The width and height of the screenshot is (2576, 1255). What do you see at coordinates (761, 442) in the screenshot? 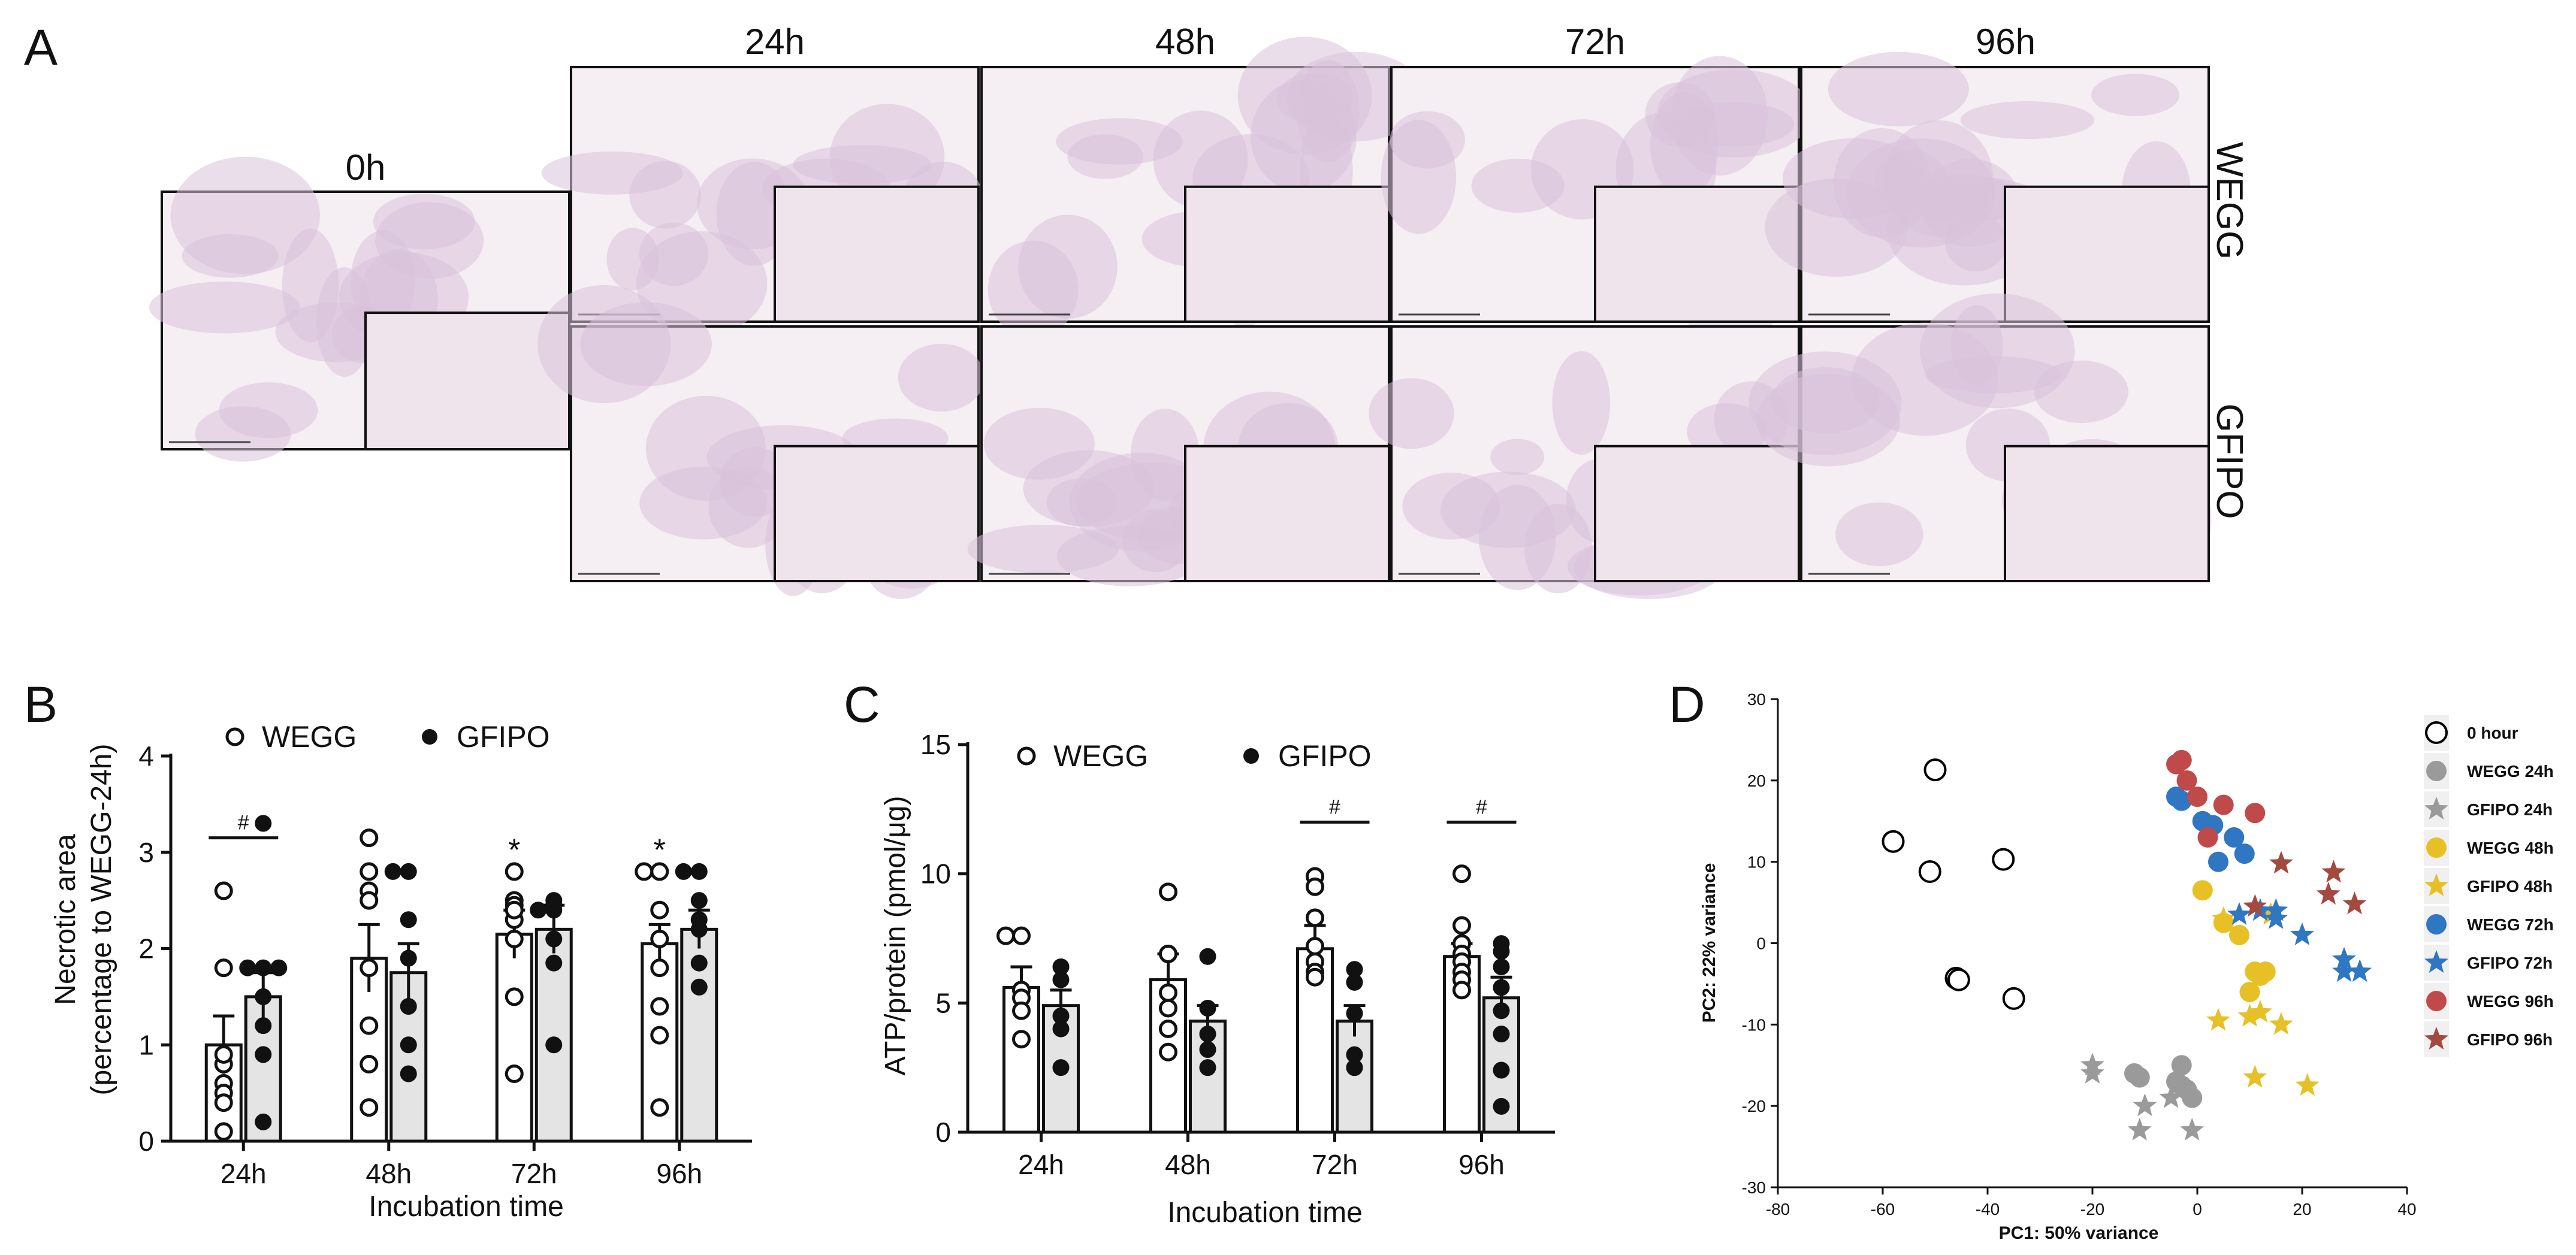
I see `micrograph-gfipo-24h` at bounding box center [761, 442].